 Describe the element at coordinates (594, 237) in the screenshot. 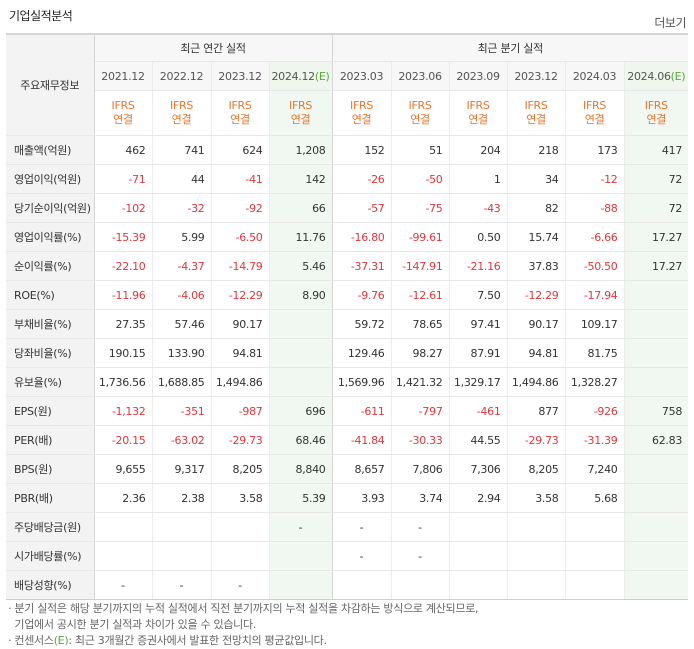

I see `table-cell: -6.66` at that location.